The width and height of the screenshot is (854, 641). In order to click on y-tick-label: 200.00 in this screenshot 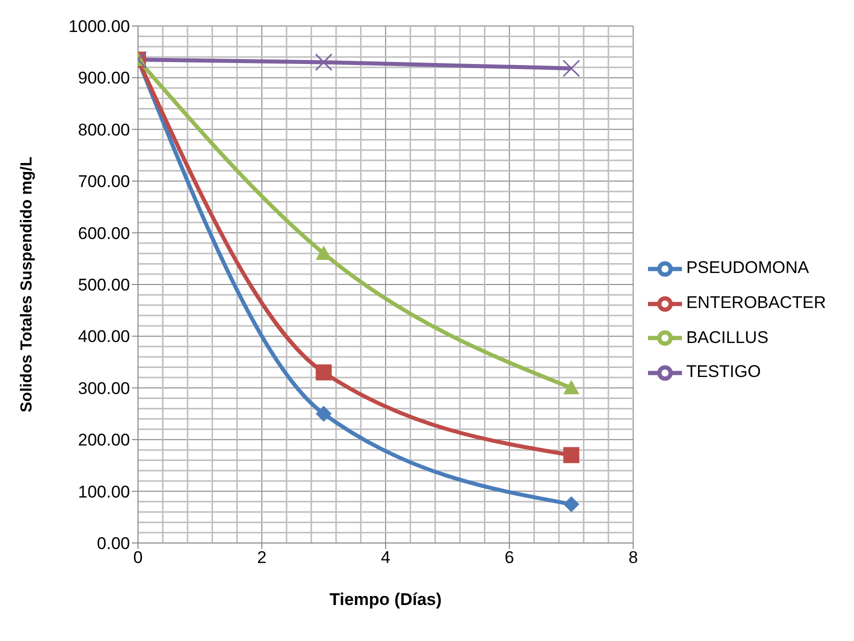, I will do `click(104, 440)`.